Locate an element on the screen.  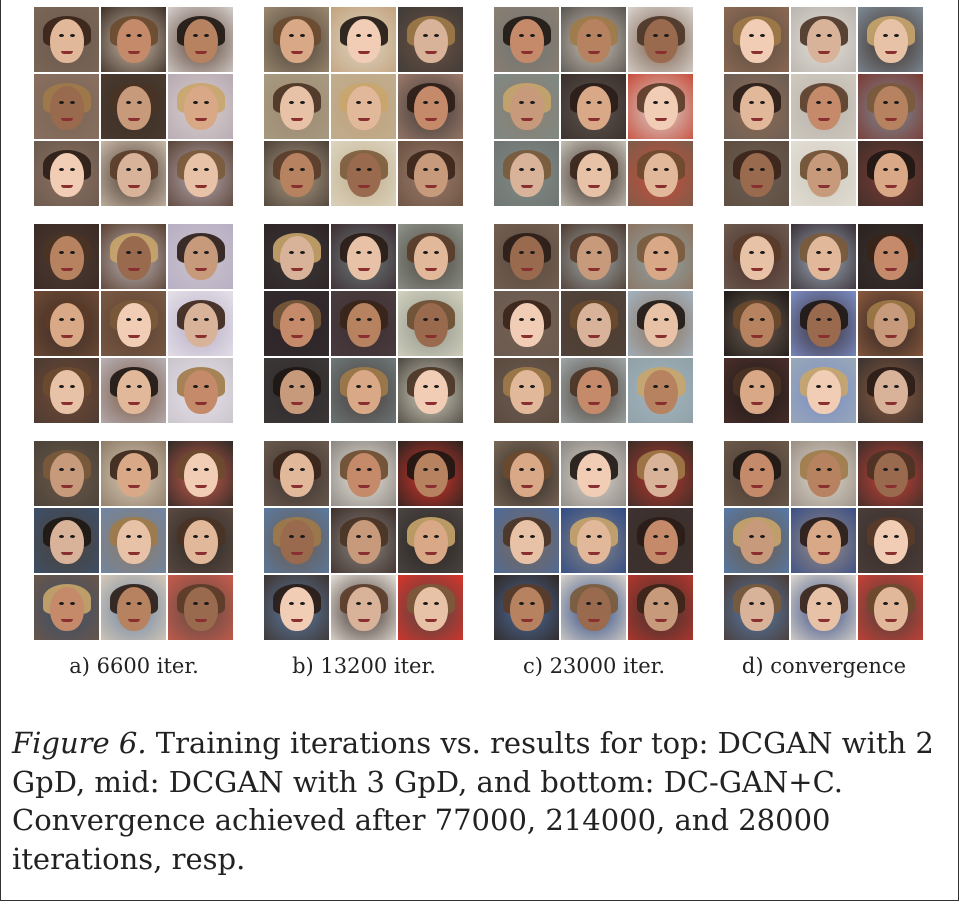
figure-caption-label: Figure 6. is located at coordinates (79, 743).